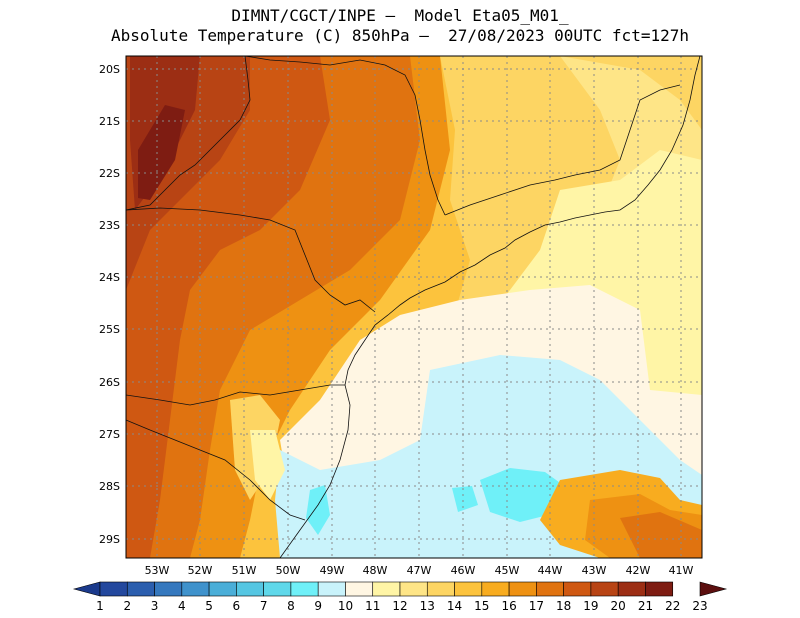 This screenshot has height=618, width=800. Describe the element at coordinates (672, 606) in the screenshot. I see `colorbar-label: 22` at that location.